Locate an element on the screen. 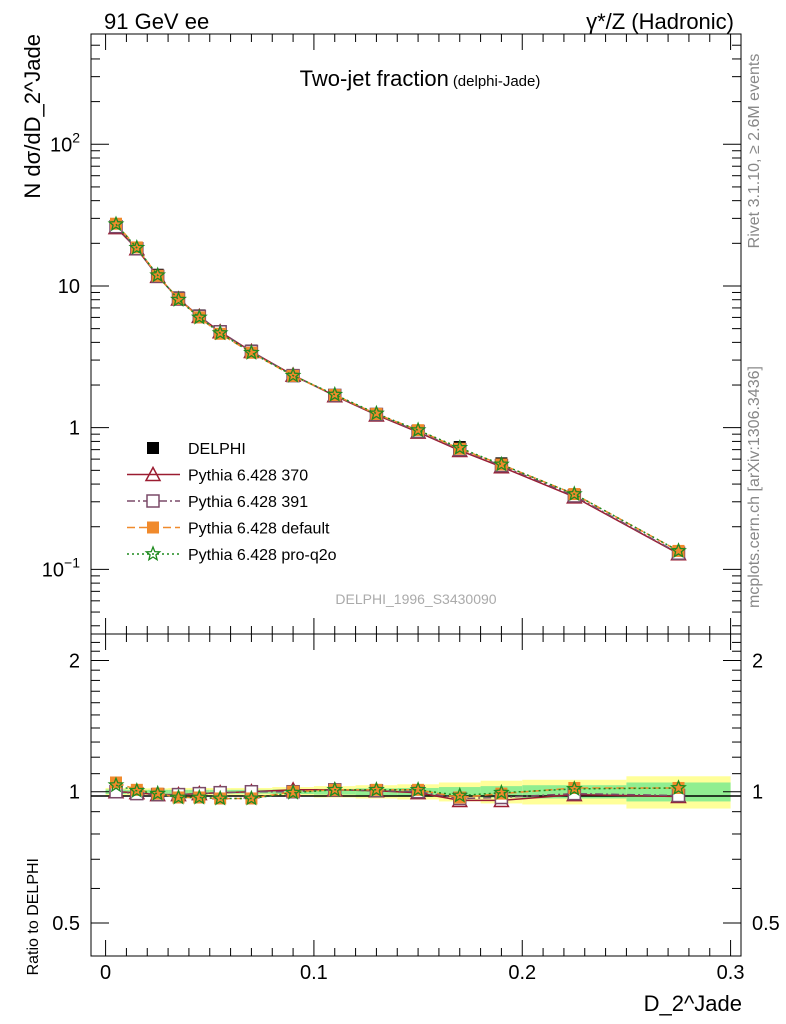  plot-title-main: Two-jet fraction is located at coordinates (374, 78).